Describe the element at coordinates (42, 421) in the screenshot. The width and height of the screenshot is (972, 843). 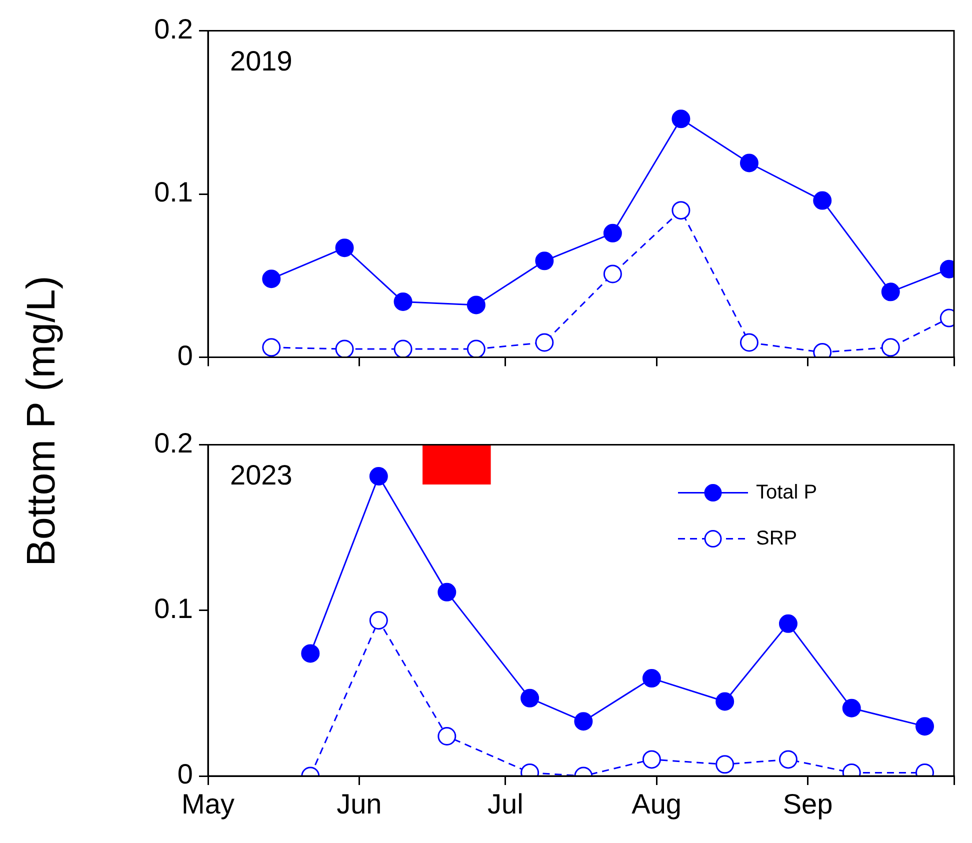
I see `y-axis-title: Bottom P (mg/L)` at that location.